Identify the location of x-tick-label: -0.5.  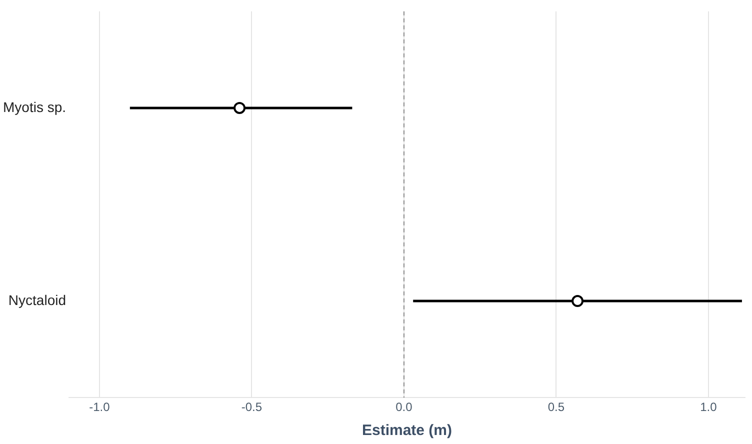
(251, 407).